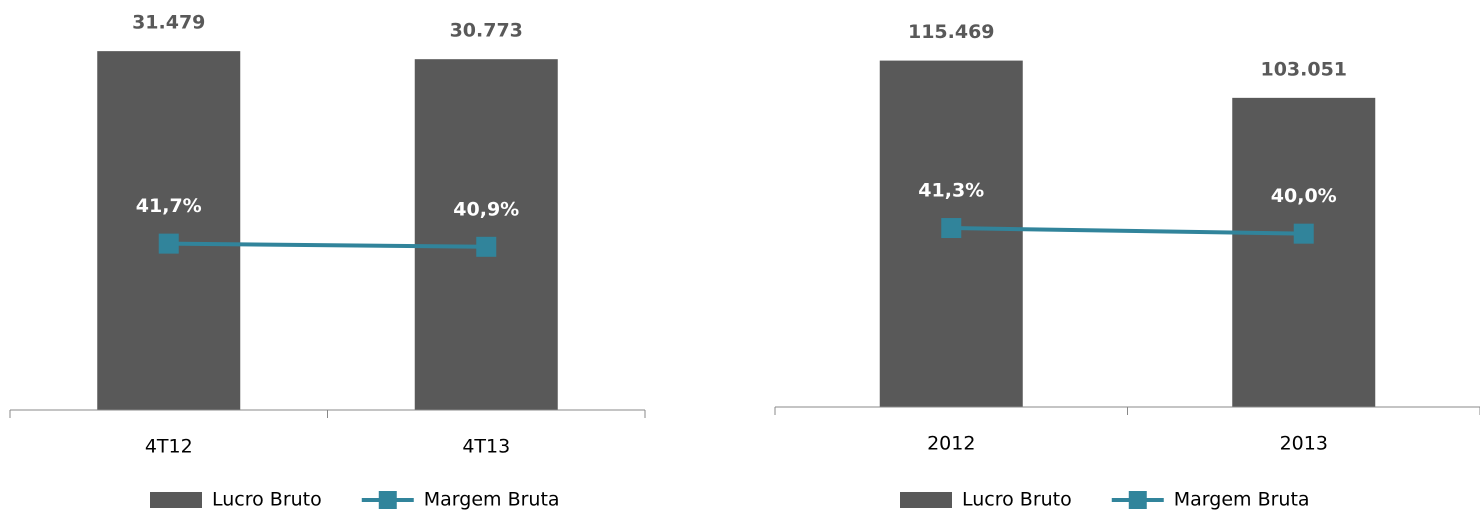 The image size is (1480, 521). I want to click on x-tick-label: 4T13, so click(486, 447).